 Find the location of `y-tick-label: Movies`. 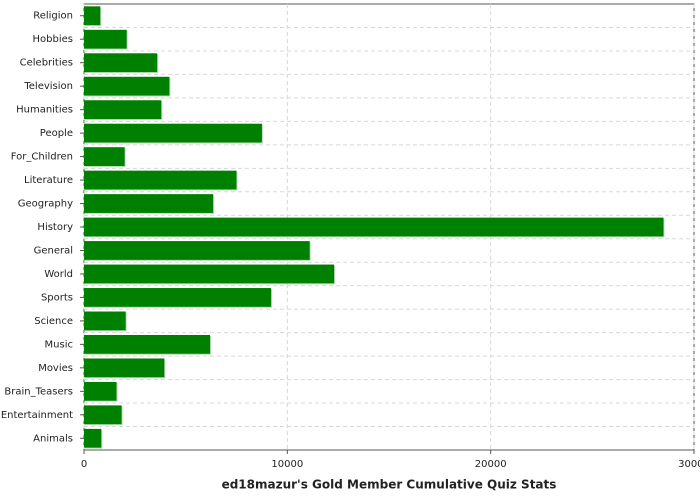

y-tick-label: Movies is located at coordinates (55, 368).